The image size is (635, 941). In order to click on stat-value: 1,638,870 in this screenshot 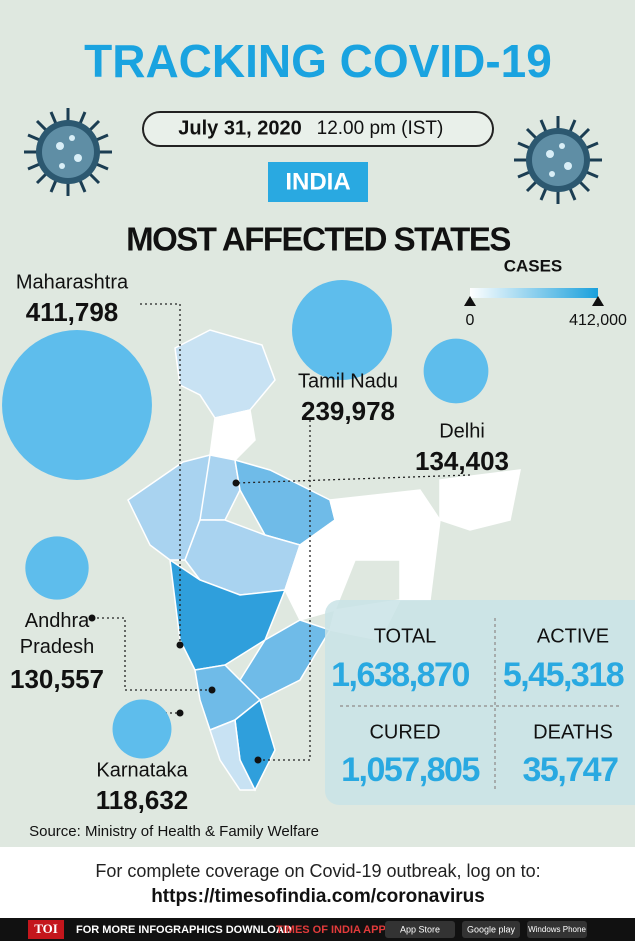, I will do `click(400, 675)`.